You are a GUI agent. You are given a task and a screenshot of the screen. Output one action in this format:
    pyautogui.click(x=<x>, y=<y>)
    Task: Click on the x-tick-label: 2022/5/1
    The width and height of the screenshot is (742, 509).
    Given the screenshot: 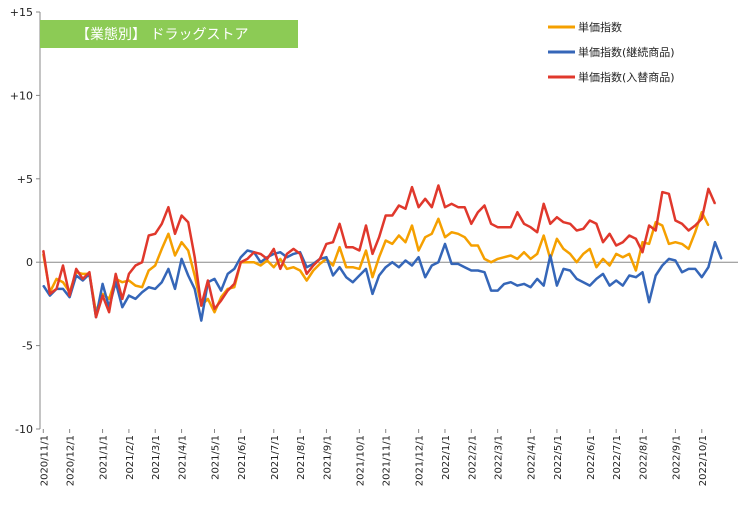 What is the action you would take?
    pyautogui.click(x=558, y=457)
    